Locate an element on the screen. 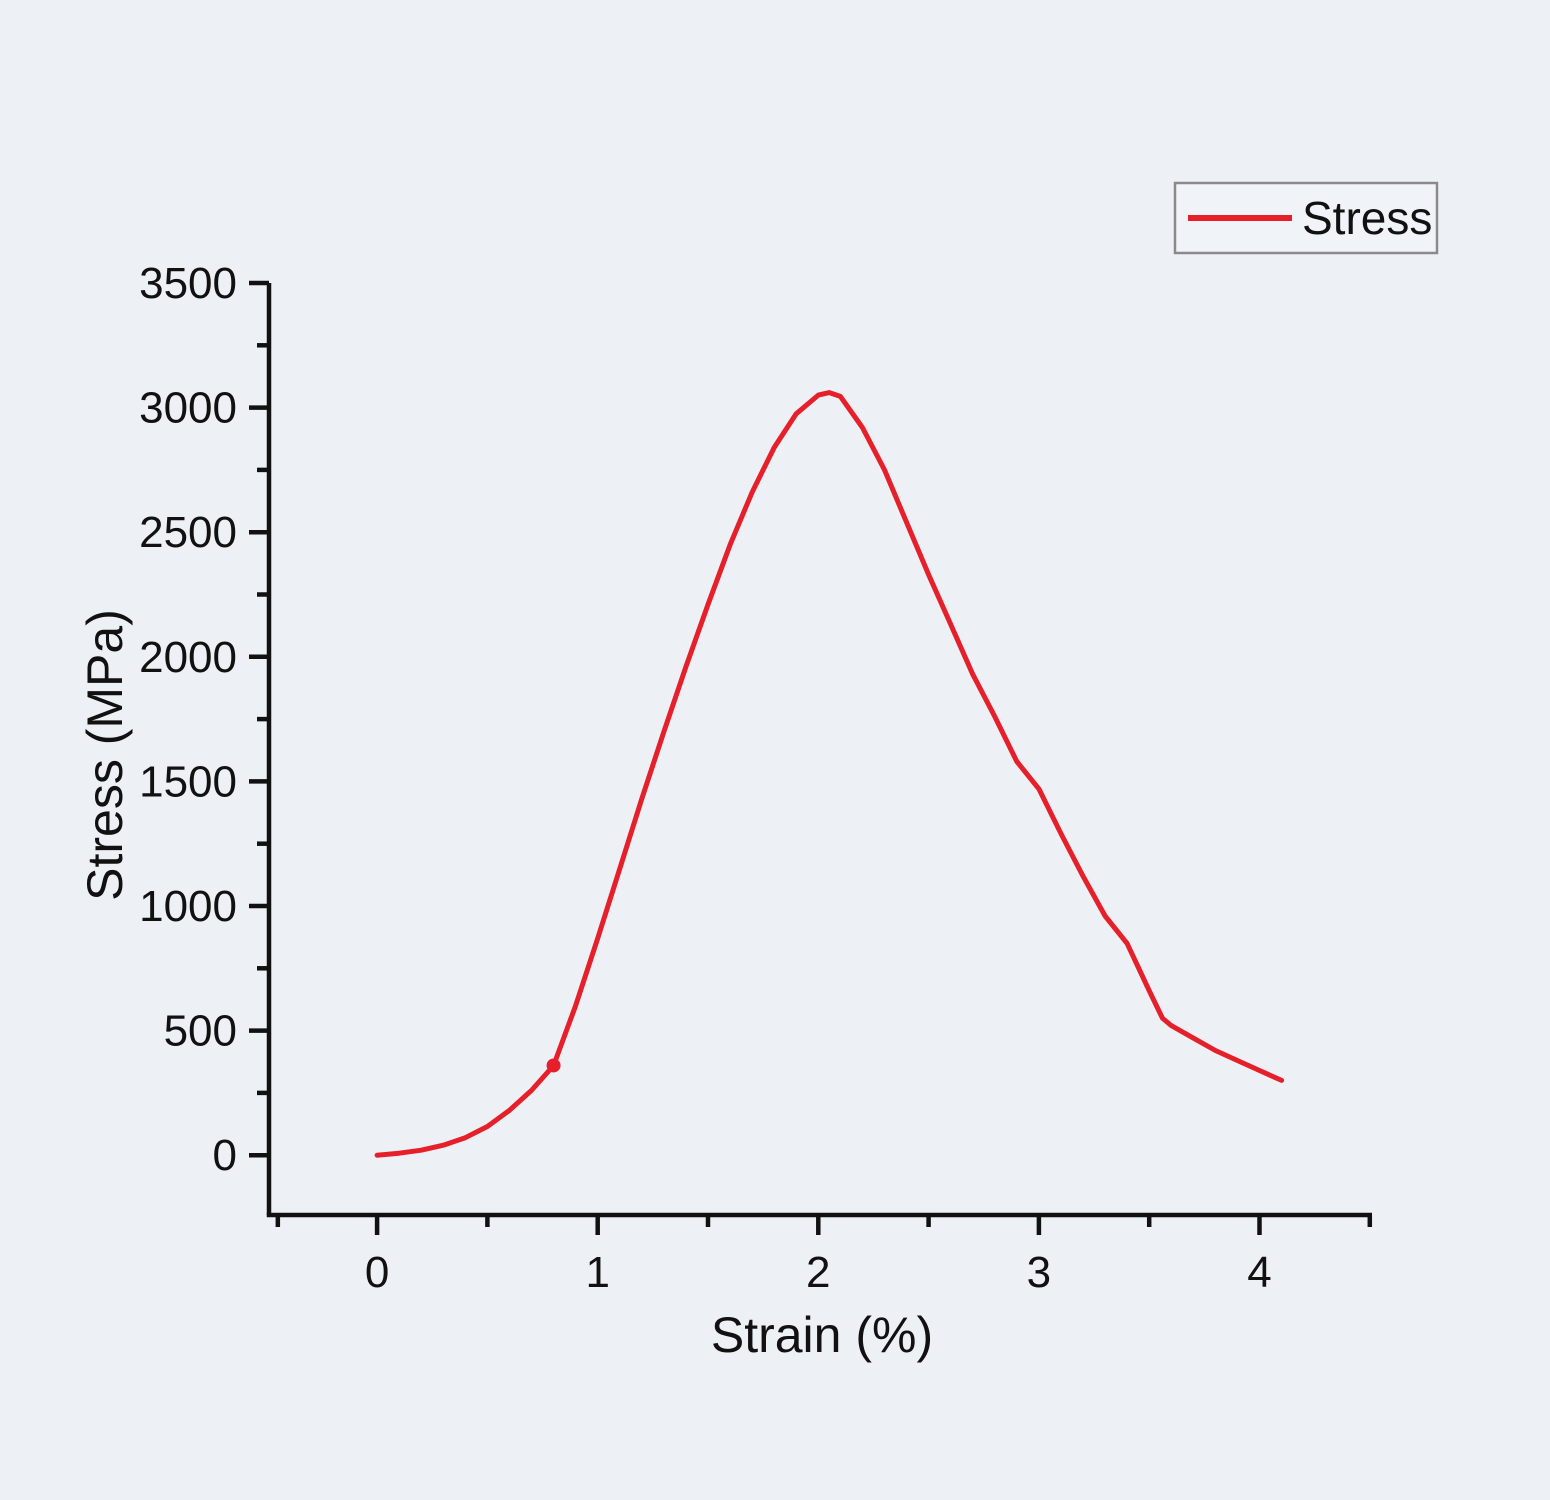 The height and width of the screenshot is (1500, 1550). x-tick-label: 1 is located at coordinates (597, 1272).